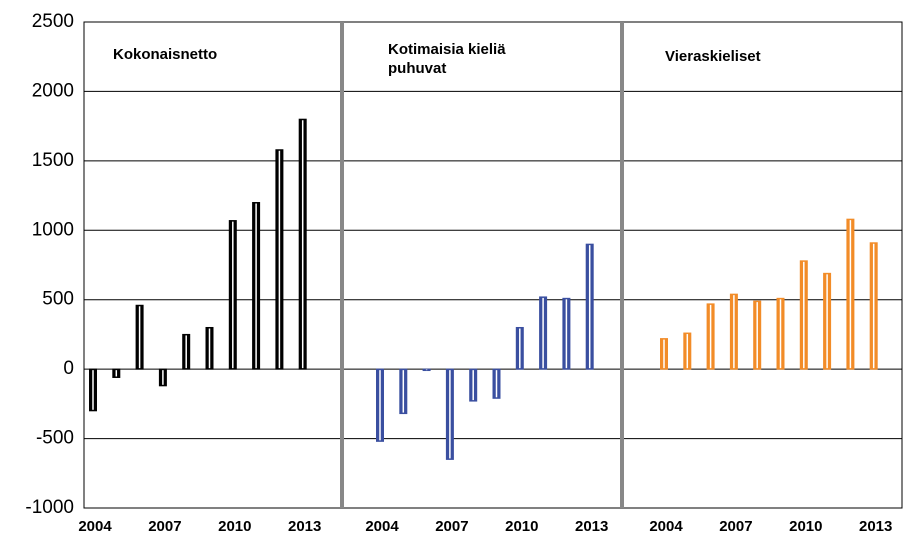 The image size is (903, 541). Describe the element at coordinates (417, 68) in the screenshot. I see `panel-title: puhuvat` at that location.